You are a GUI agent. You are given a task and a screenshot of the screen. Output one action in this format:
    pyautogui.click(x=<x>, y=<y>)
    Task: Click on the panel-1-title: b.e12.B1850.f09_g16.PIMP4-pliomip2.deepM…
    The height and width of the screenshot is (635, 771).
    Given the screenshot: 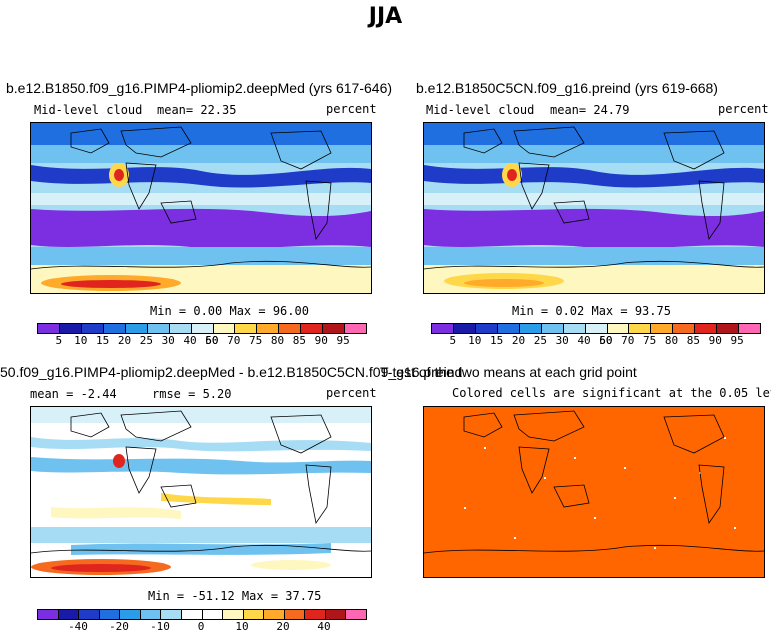 What is the action you would take?
    pyautogui.click(x=199, y=88)
    